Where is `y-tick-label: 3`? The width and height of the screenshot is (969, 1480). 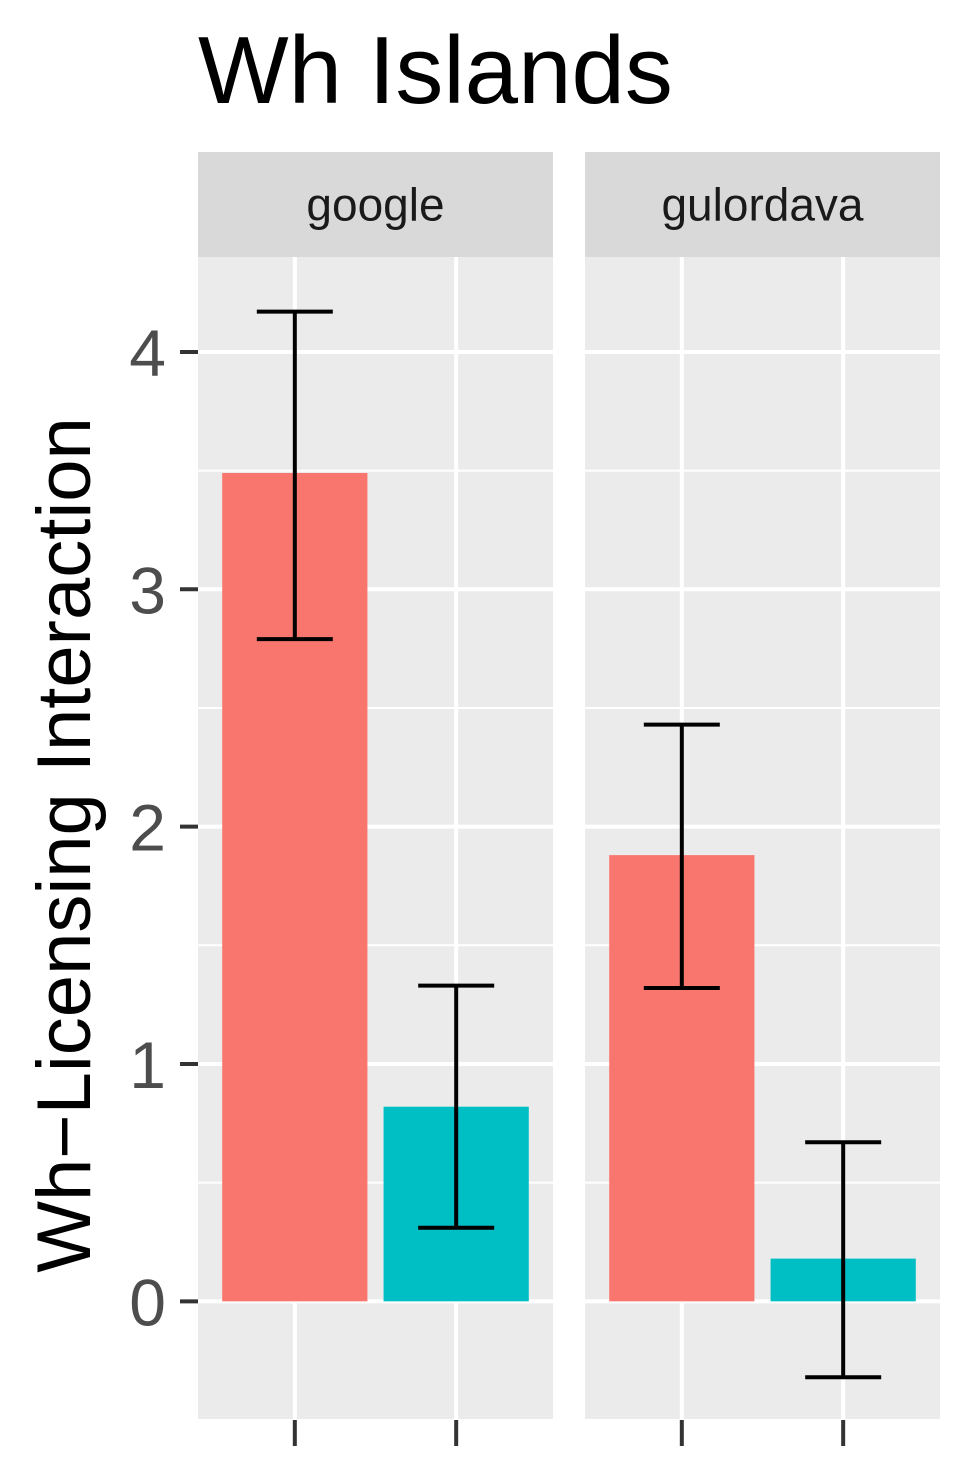 y-tick-label: 3 is located at coordinates (147, 590).